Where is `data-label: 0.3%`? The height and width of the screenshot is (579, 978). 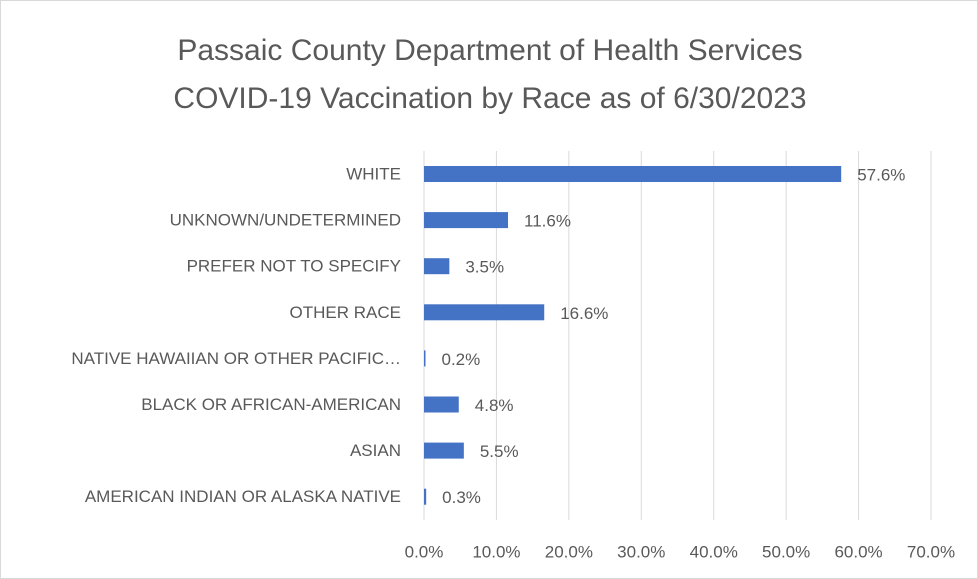
data-label: 0.3% is located at coordinates (461, 497).